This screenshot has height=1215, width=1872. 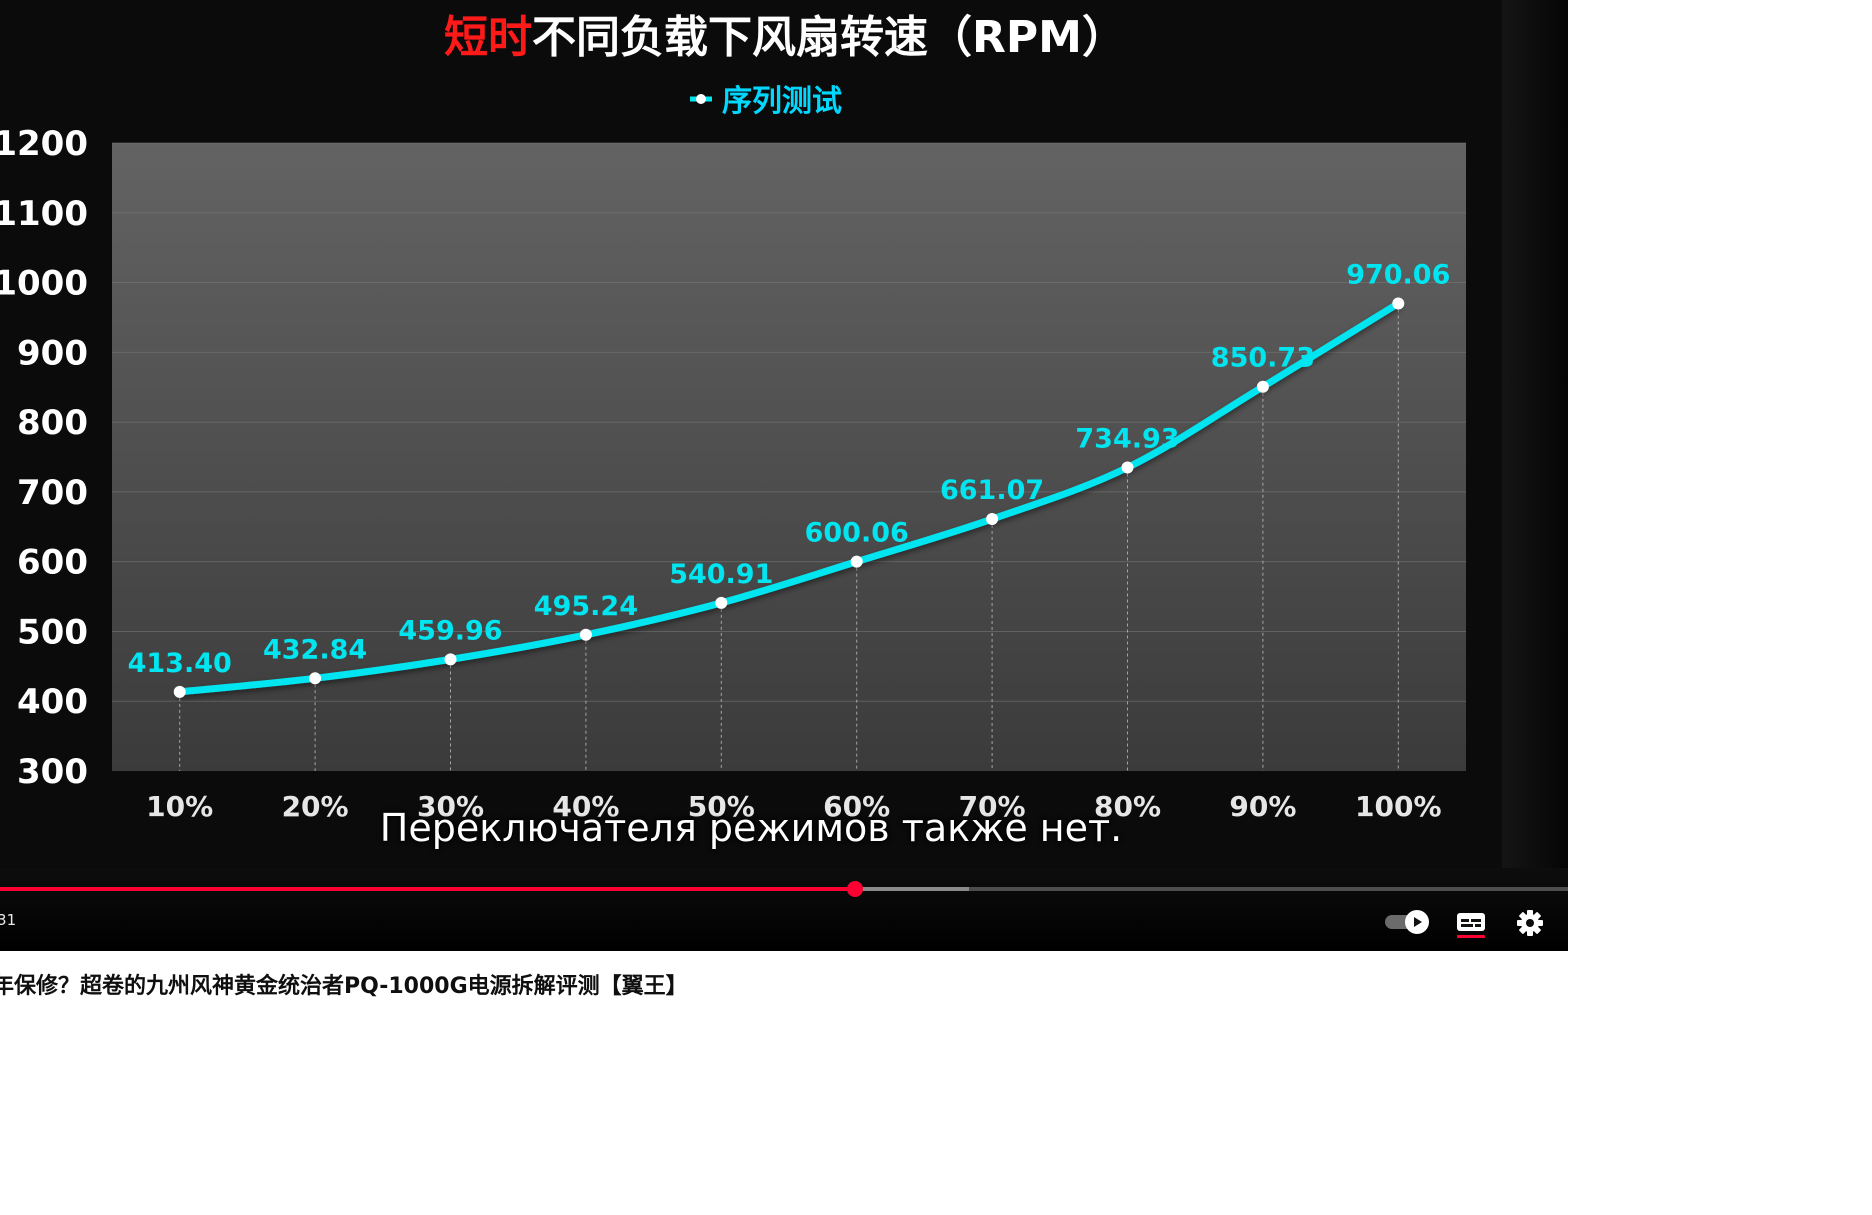 I want to click on data-label: 850.73, so click(x=1263, y=358).